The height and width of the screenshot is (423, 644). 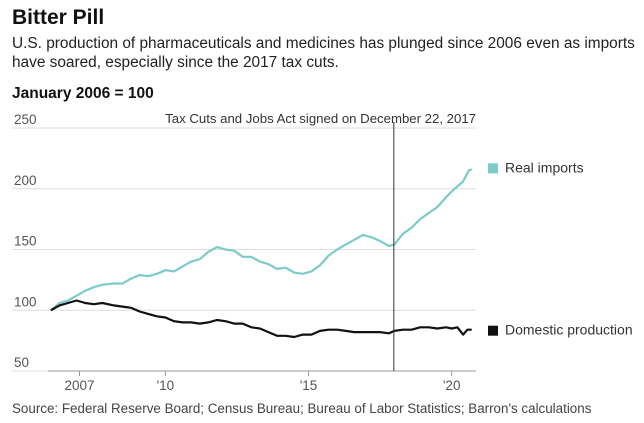 I want to click on y-tick-label-100: 100, so click(x=25, y=301).